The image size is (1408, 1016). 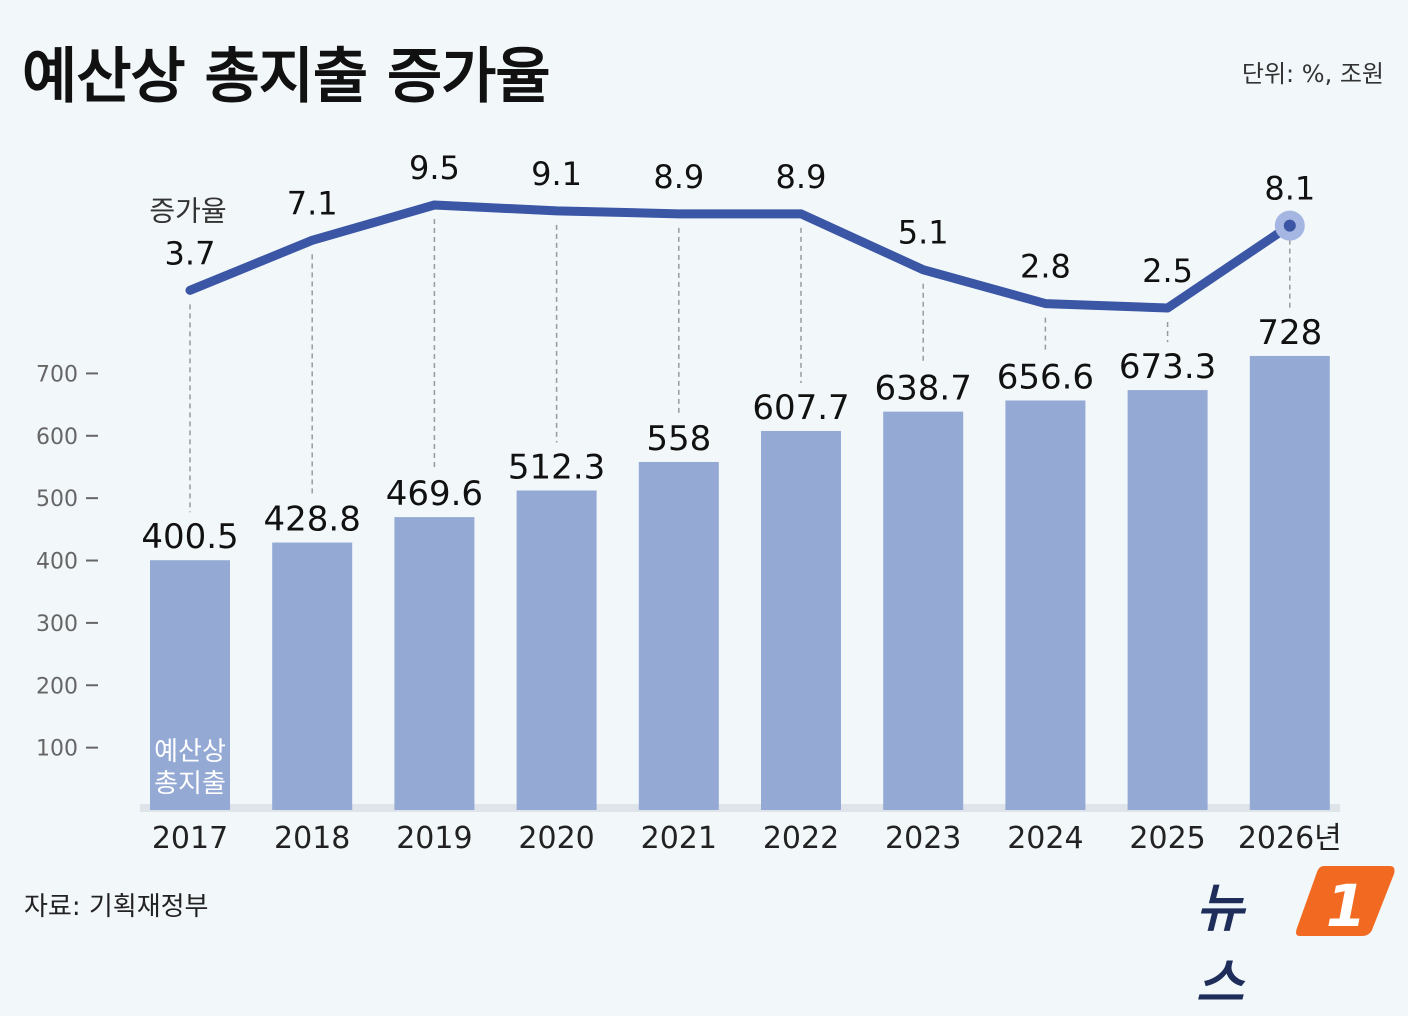 What do you see at coordinates (679, 838) in the screenshot?
I see `x-tick-label: 2021` at bounding box center [679, 838].